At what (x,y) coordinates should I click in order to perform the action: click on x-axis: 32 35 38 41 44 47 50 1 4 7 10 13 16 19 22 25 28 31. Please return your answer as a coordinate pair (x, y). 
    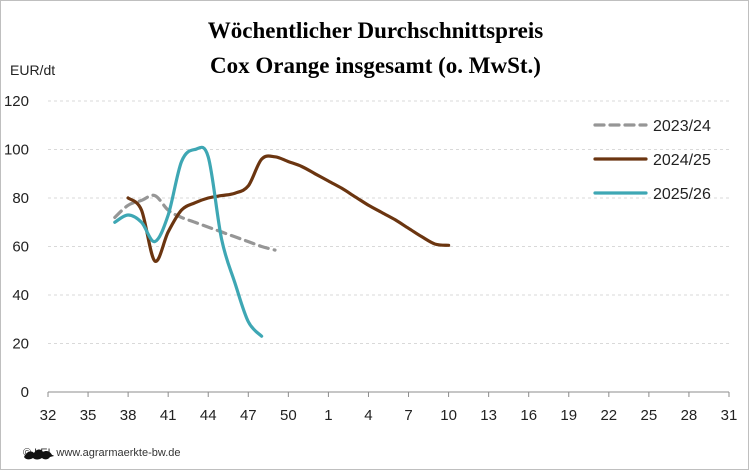
    Looking at the image, I should click on (389, 407).